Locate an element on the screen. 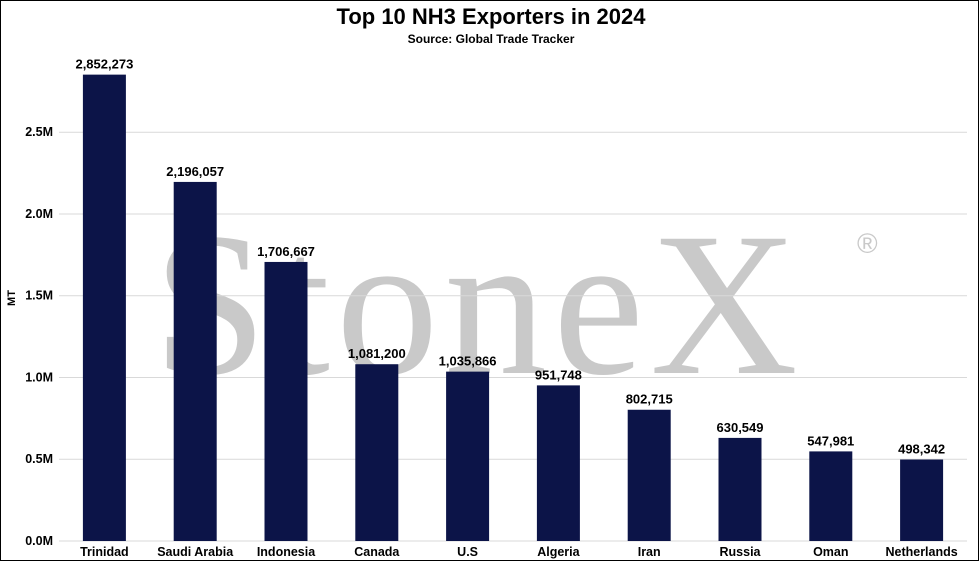 The height and width of the screenshot is (562, 979). category-label: Oman is located at coordinates (830, 552).